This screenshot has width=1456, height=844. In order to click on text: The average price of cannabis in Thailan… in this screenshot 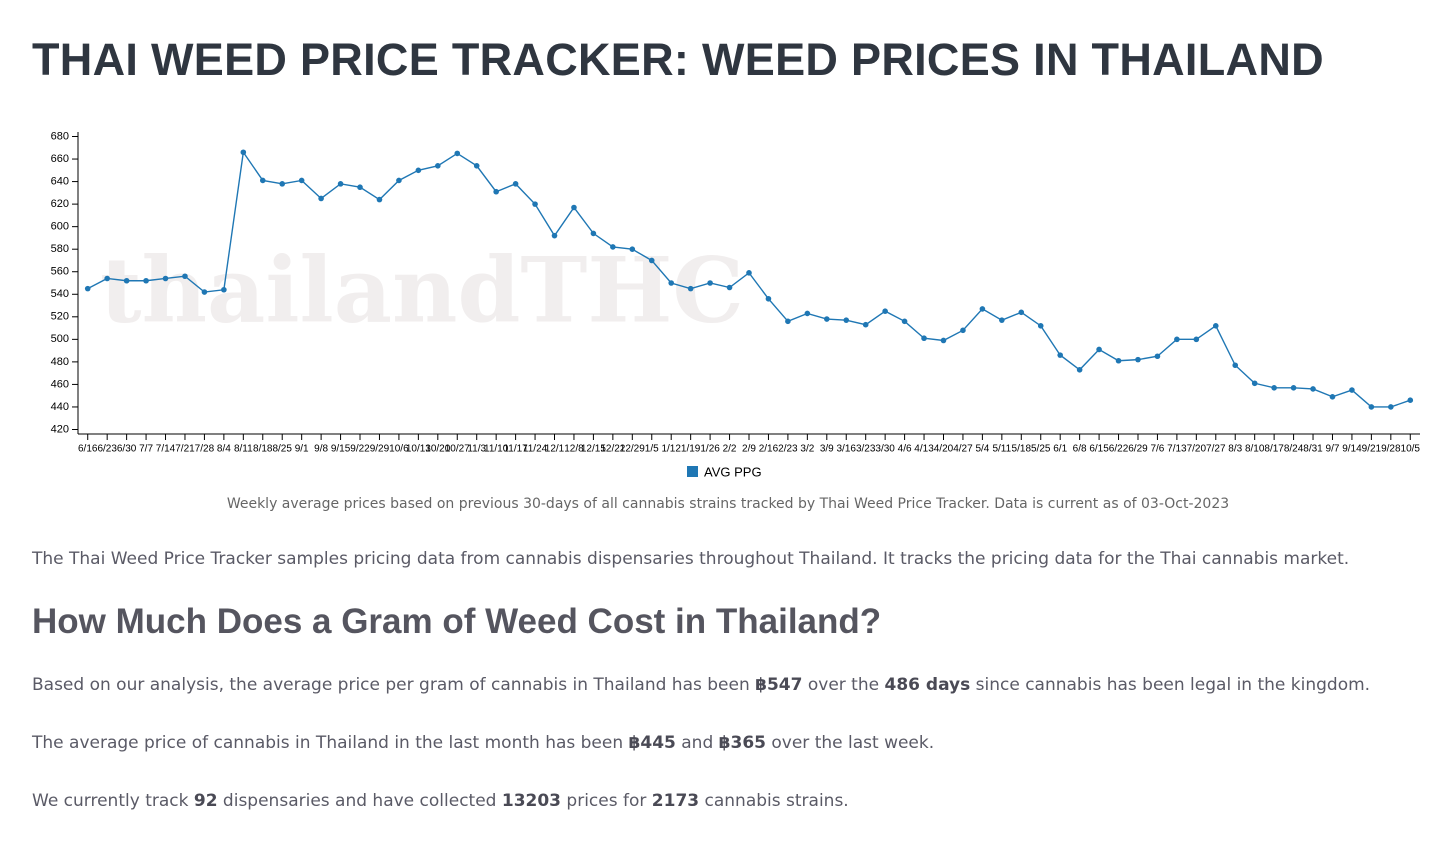, I will do `click(330, 743)`.